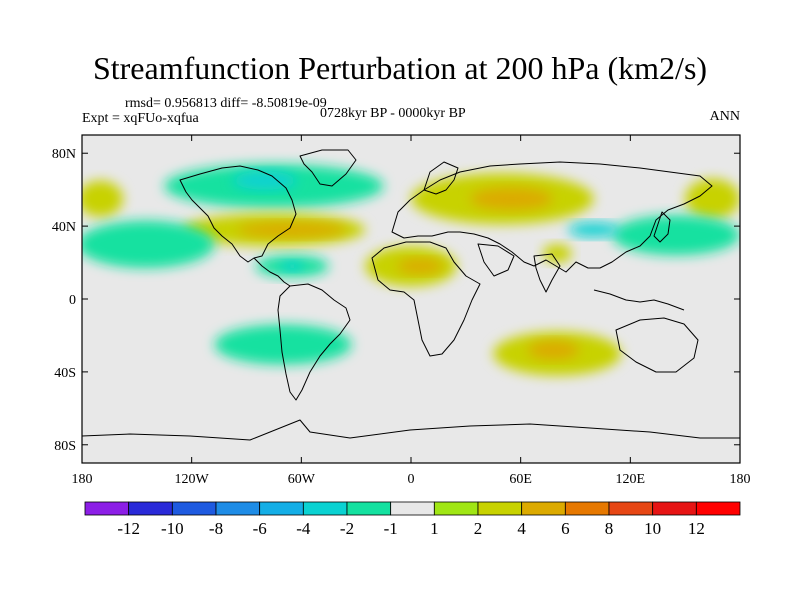 This screenshot has width=800, height=600. What do you see at coordinates (303, 528) in the screenshot?
I see `colorbar-label: -4` at bounding box center [303, 528].